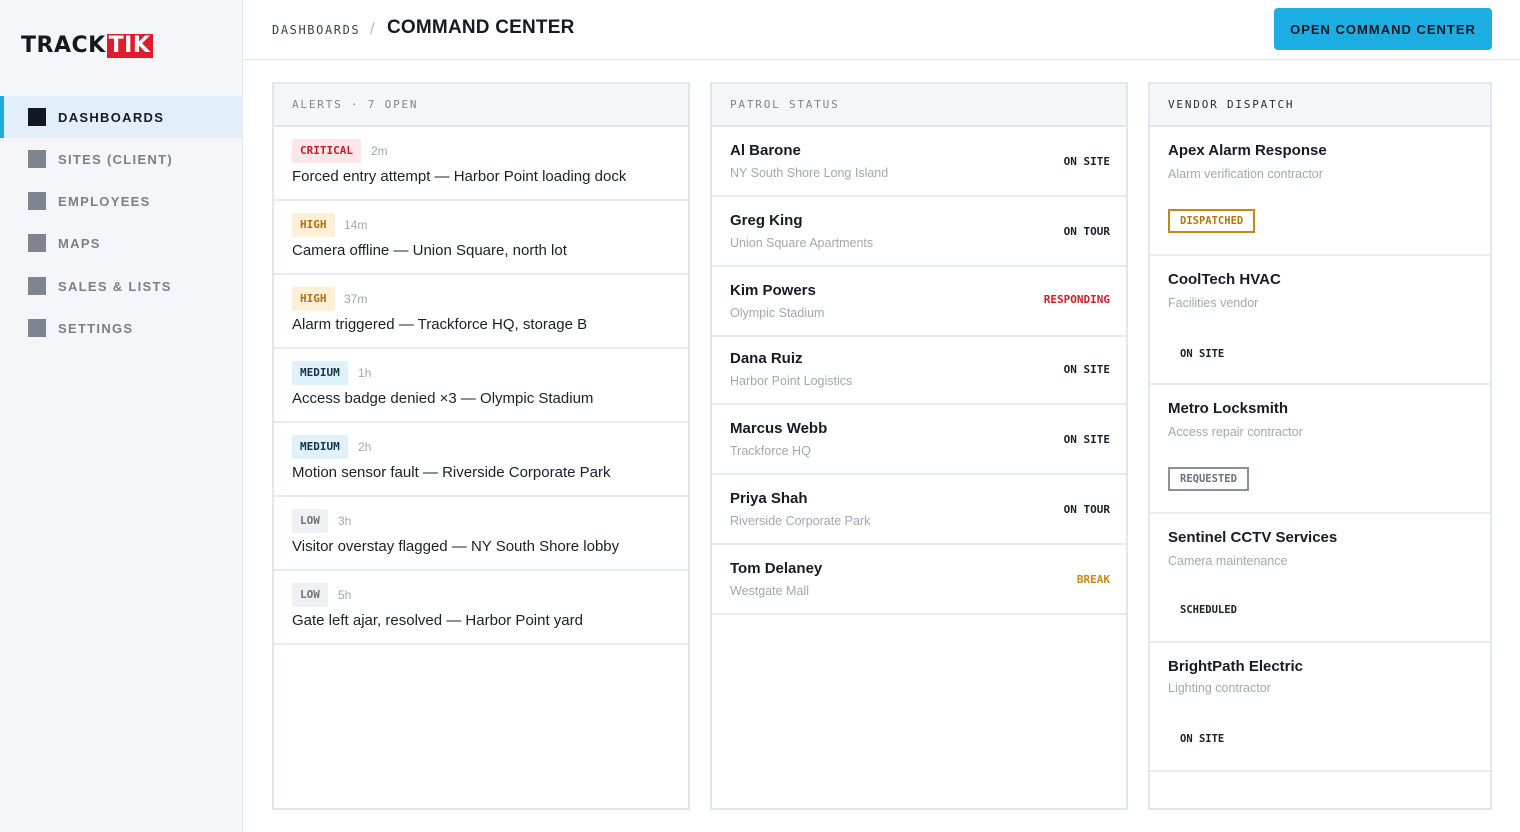 The image size is (1520, 832). What do you see at coordinates (443, 398) in the screenshot?
I see `alert-description: Access badge denied ×3 — Olympic Stadium` at bounding box center [443, 398].